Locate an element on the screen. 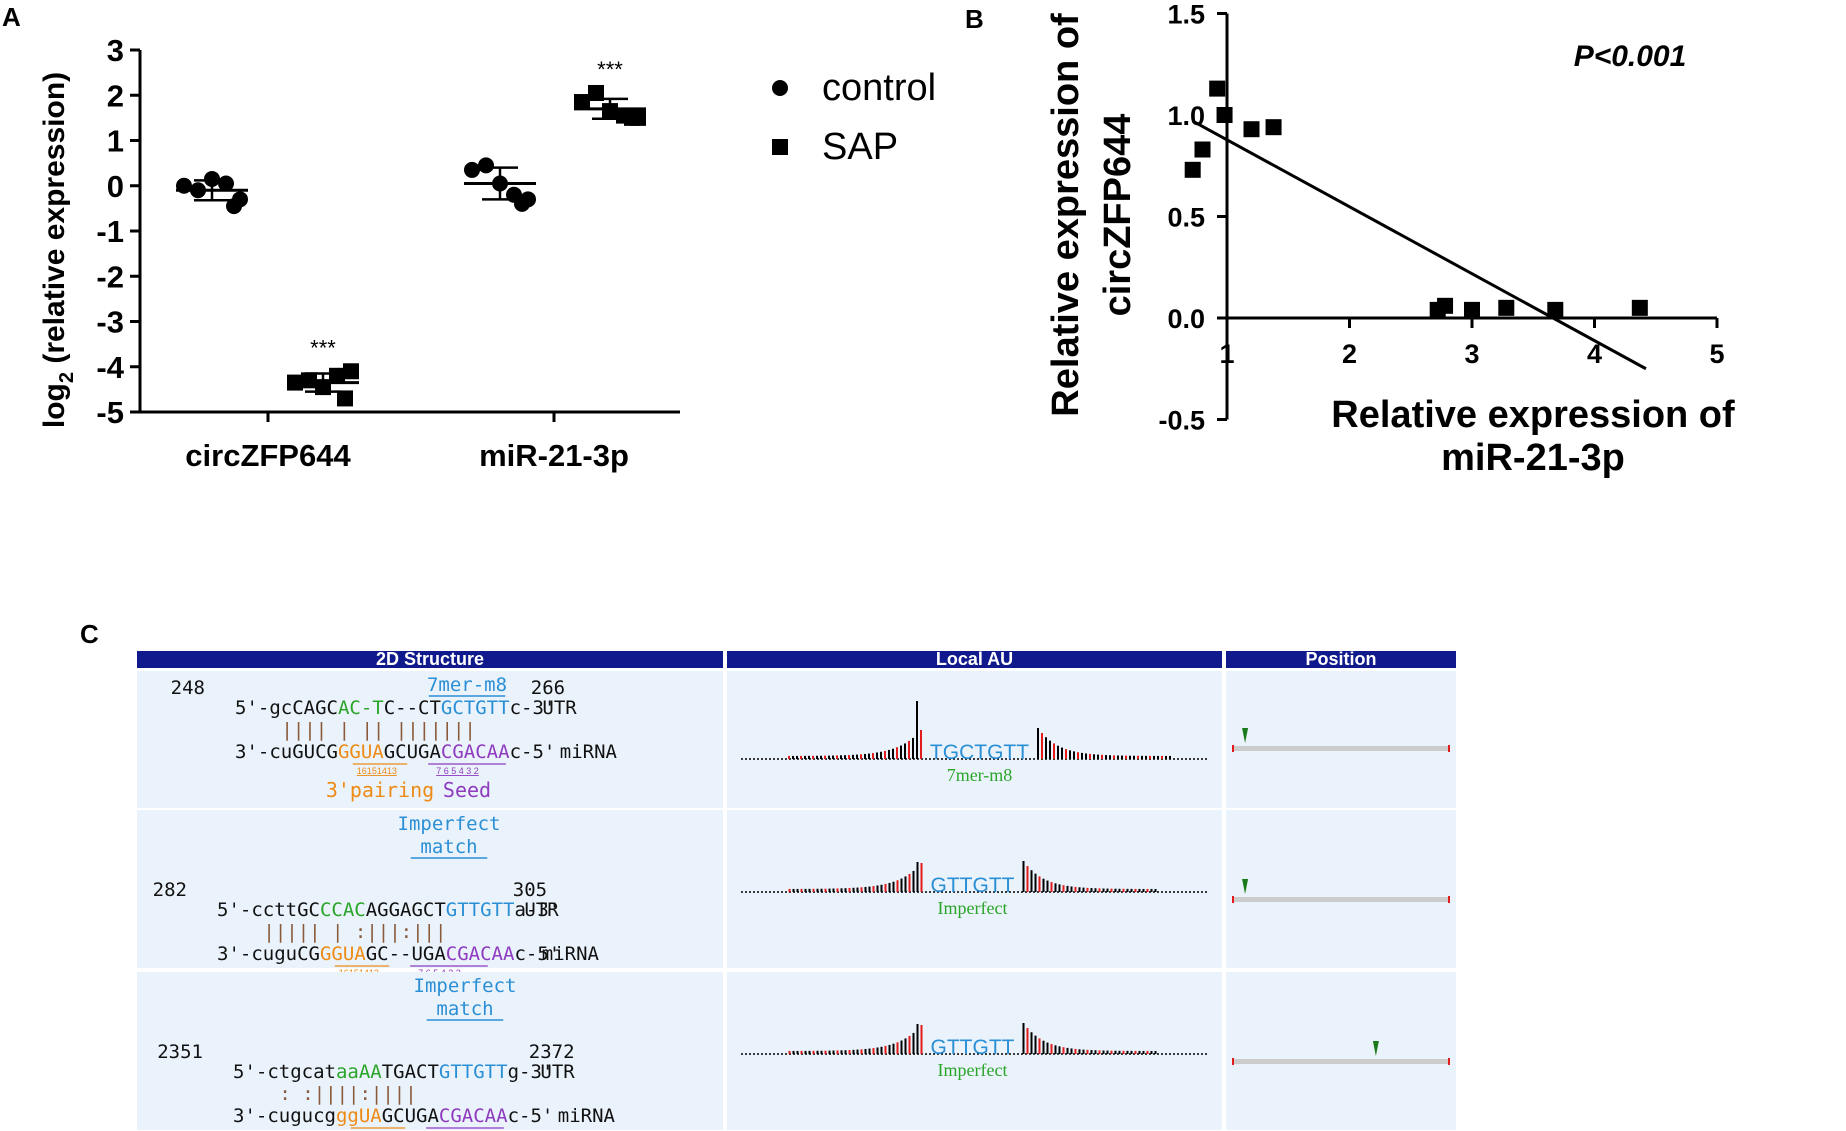 The height and width of the screenshot is (1131, 1846). utr-sequence: 5'-ctgcataaAATGACTGTTGTTg-3' is located at coordinates (393, 1072).